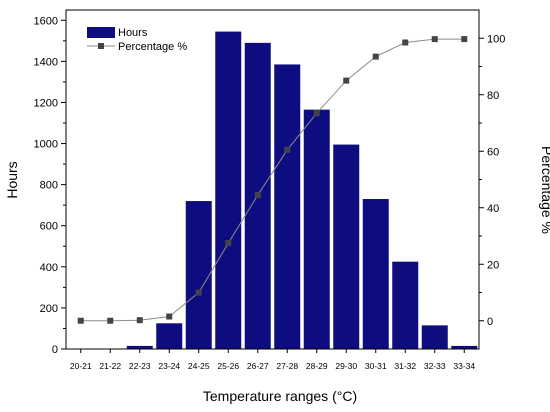  I want to click on x-tick-label: 24-25, so click(199, 366).